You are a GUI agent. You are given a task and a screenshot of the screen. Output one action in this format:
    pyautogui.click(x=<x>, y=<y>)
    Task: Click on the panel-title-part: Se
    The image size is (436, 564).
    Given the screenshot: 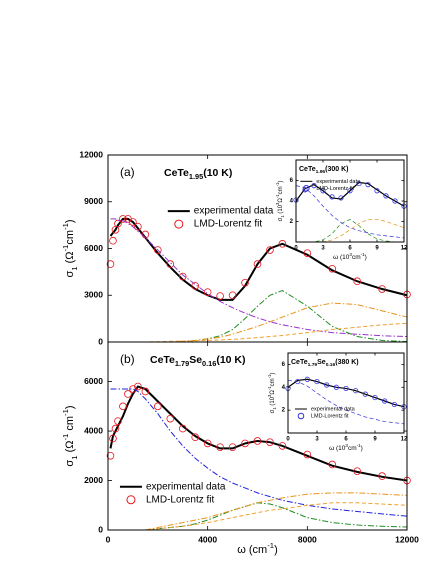 What is the action you would take?
    pyautogui.click(x=195, y=360)
    